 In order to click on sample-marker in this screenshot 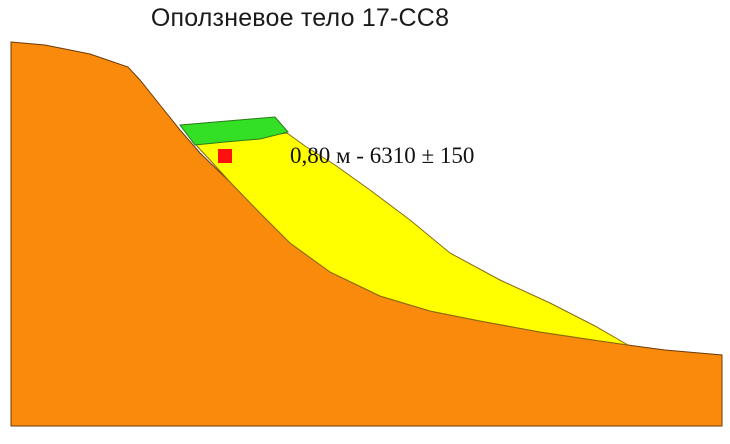, I will do `click(225, 156)`.